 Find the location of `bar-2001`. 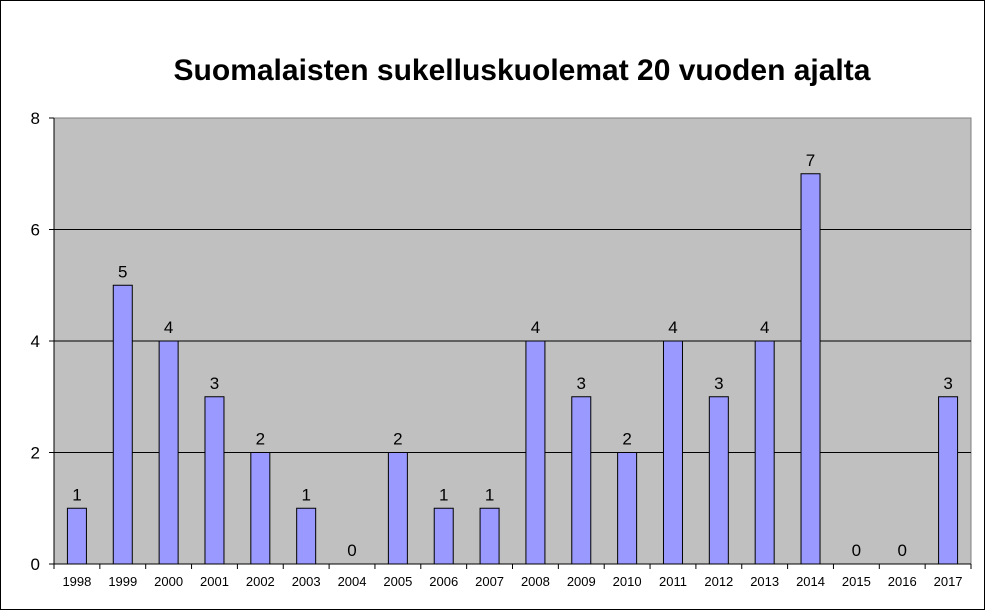

bar-2001 is located at coordinates (214, 480).